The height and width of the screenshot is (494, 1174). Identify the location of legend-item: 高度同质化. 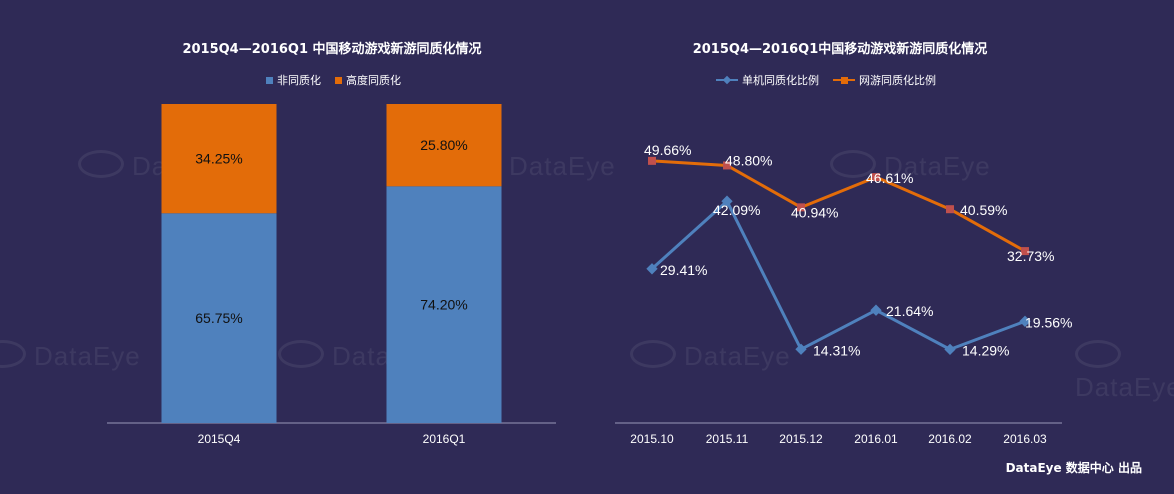
(368, 80).